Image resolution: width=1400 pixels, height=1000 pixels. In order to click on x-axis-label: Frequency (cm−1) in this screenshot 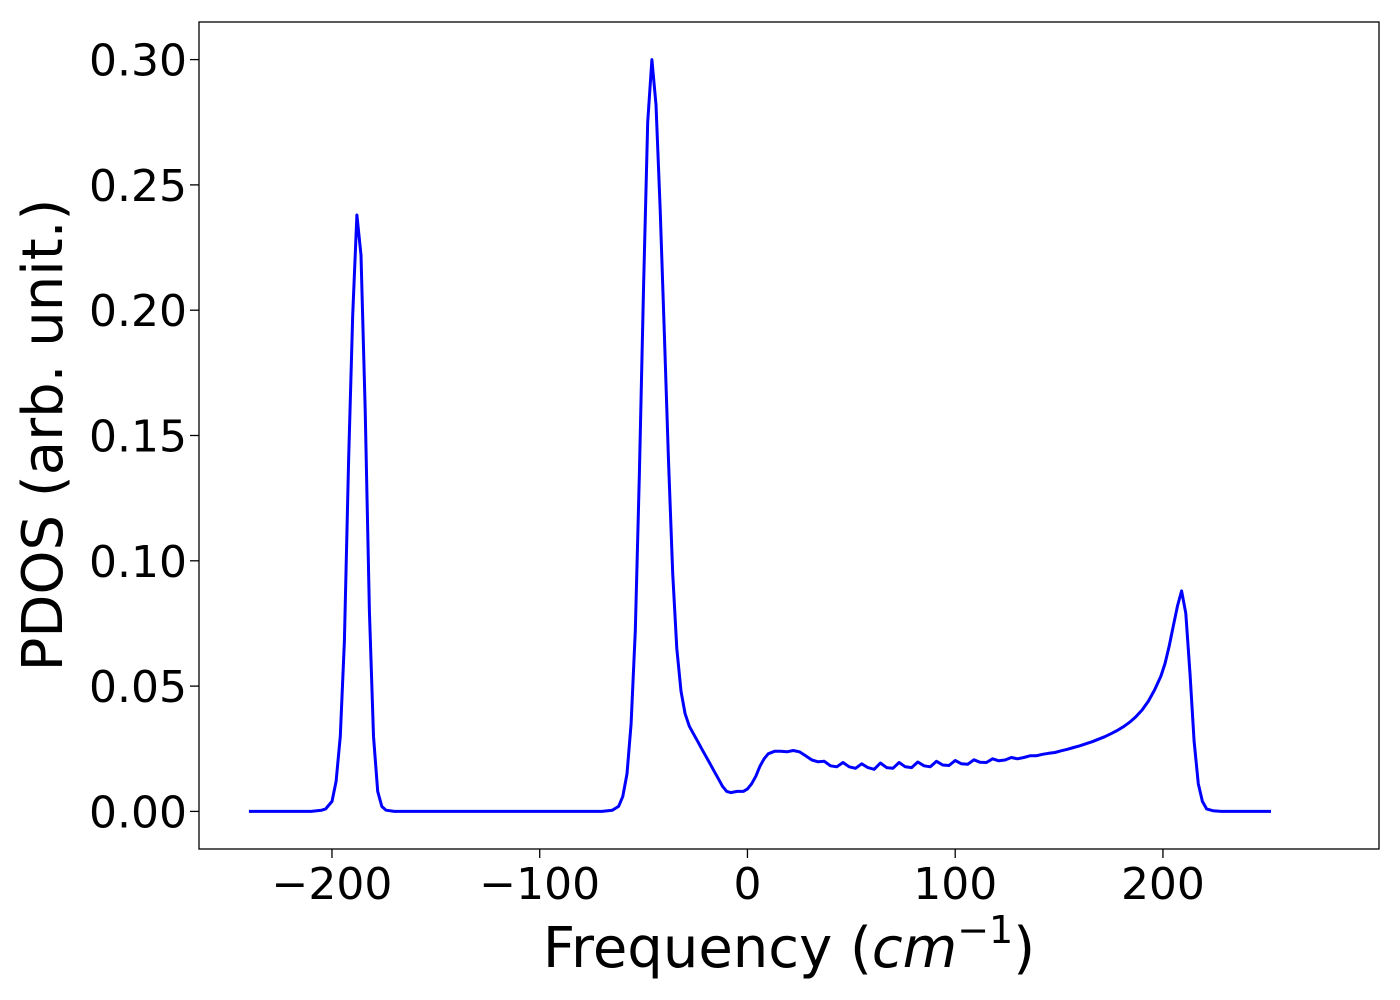, I will do `click(789, 944)`.